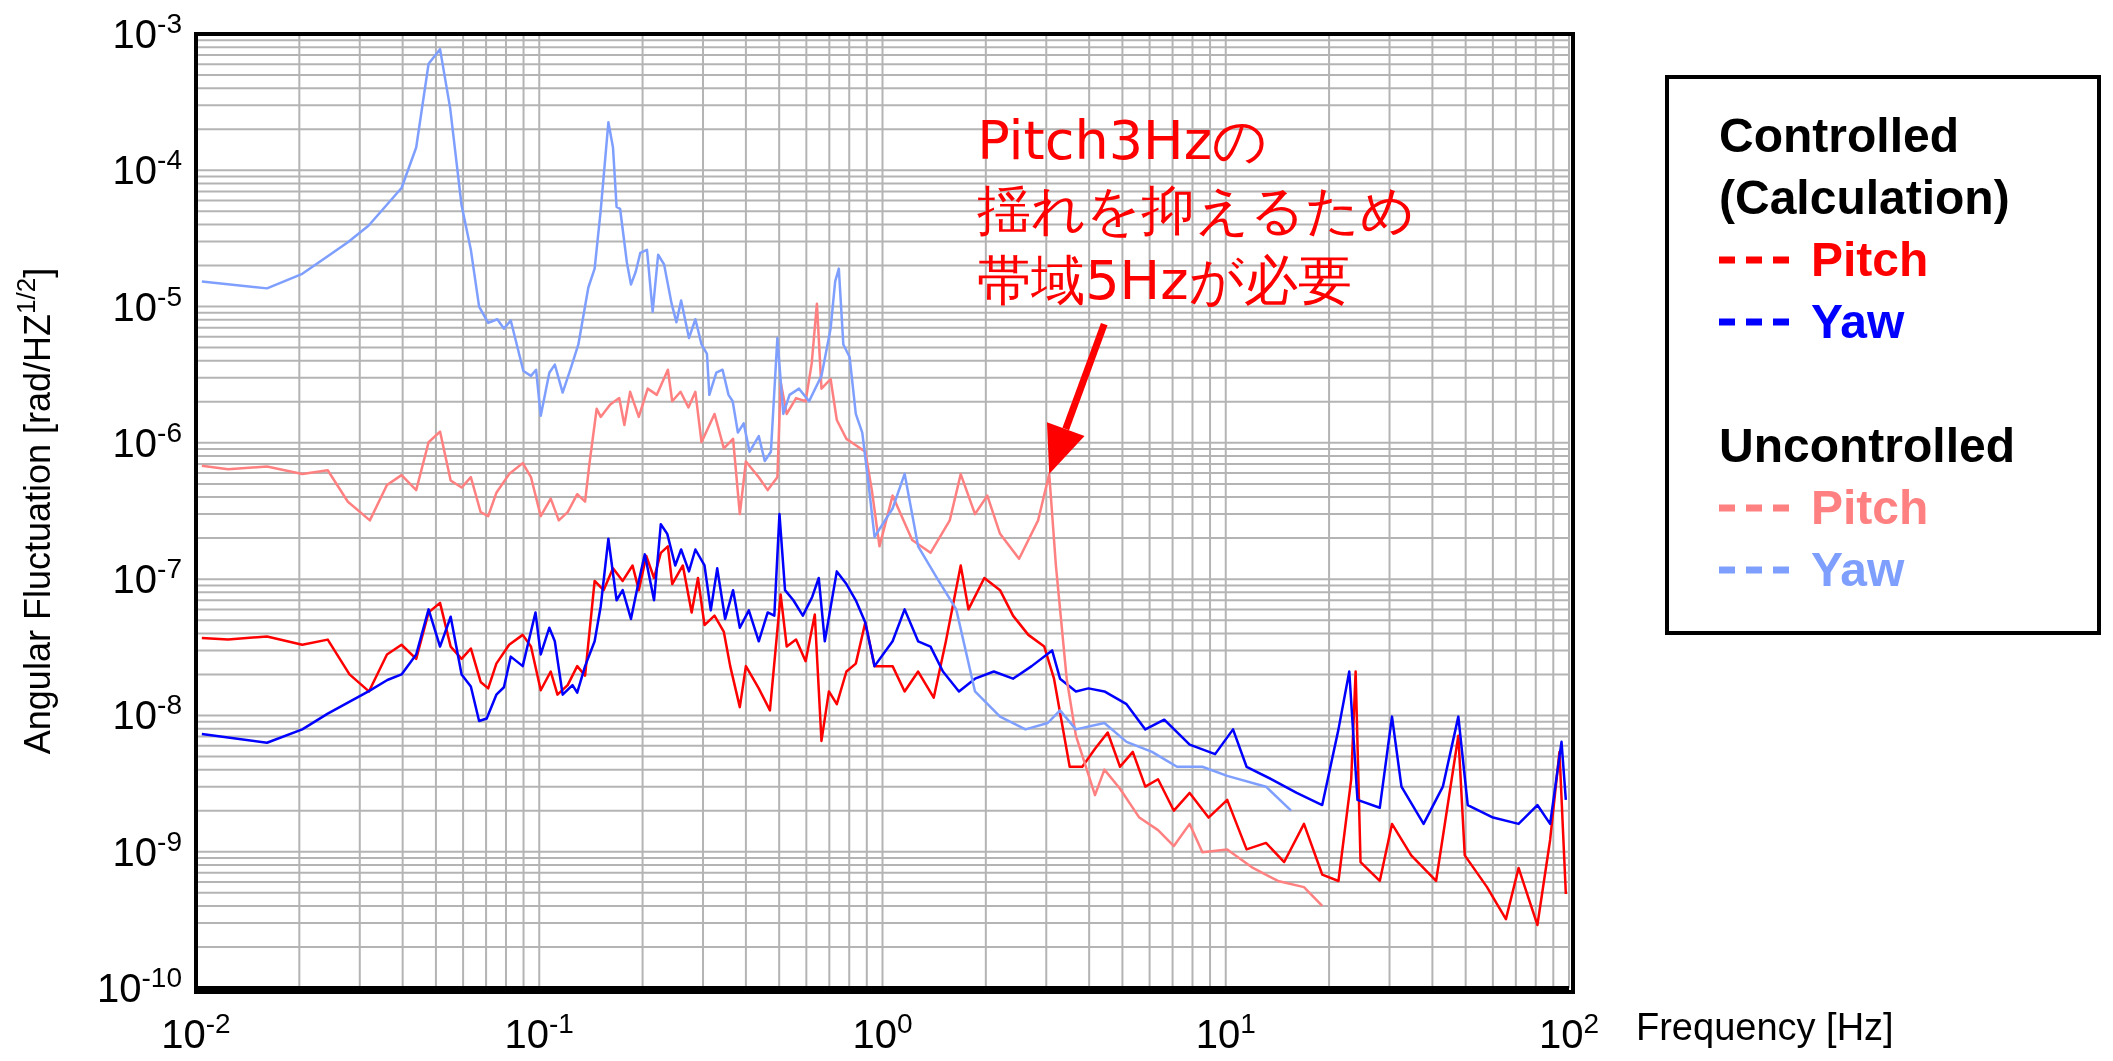 The height and width of the screenshot is (1061, 2113). I want to click on y-tick-label: 10$^{-10}$, so click(139, 985).